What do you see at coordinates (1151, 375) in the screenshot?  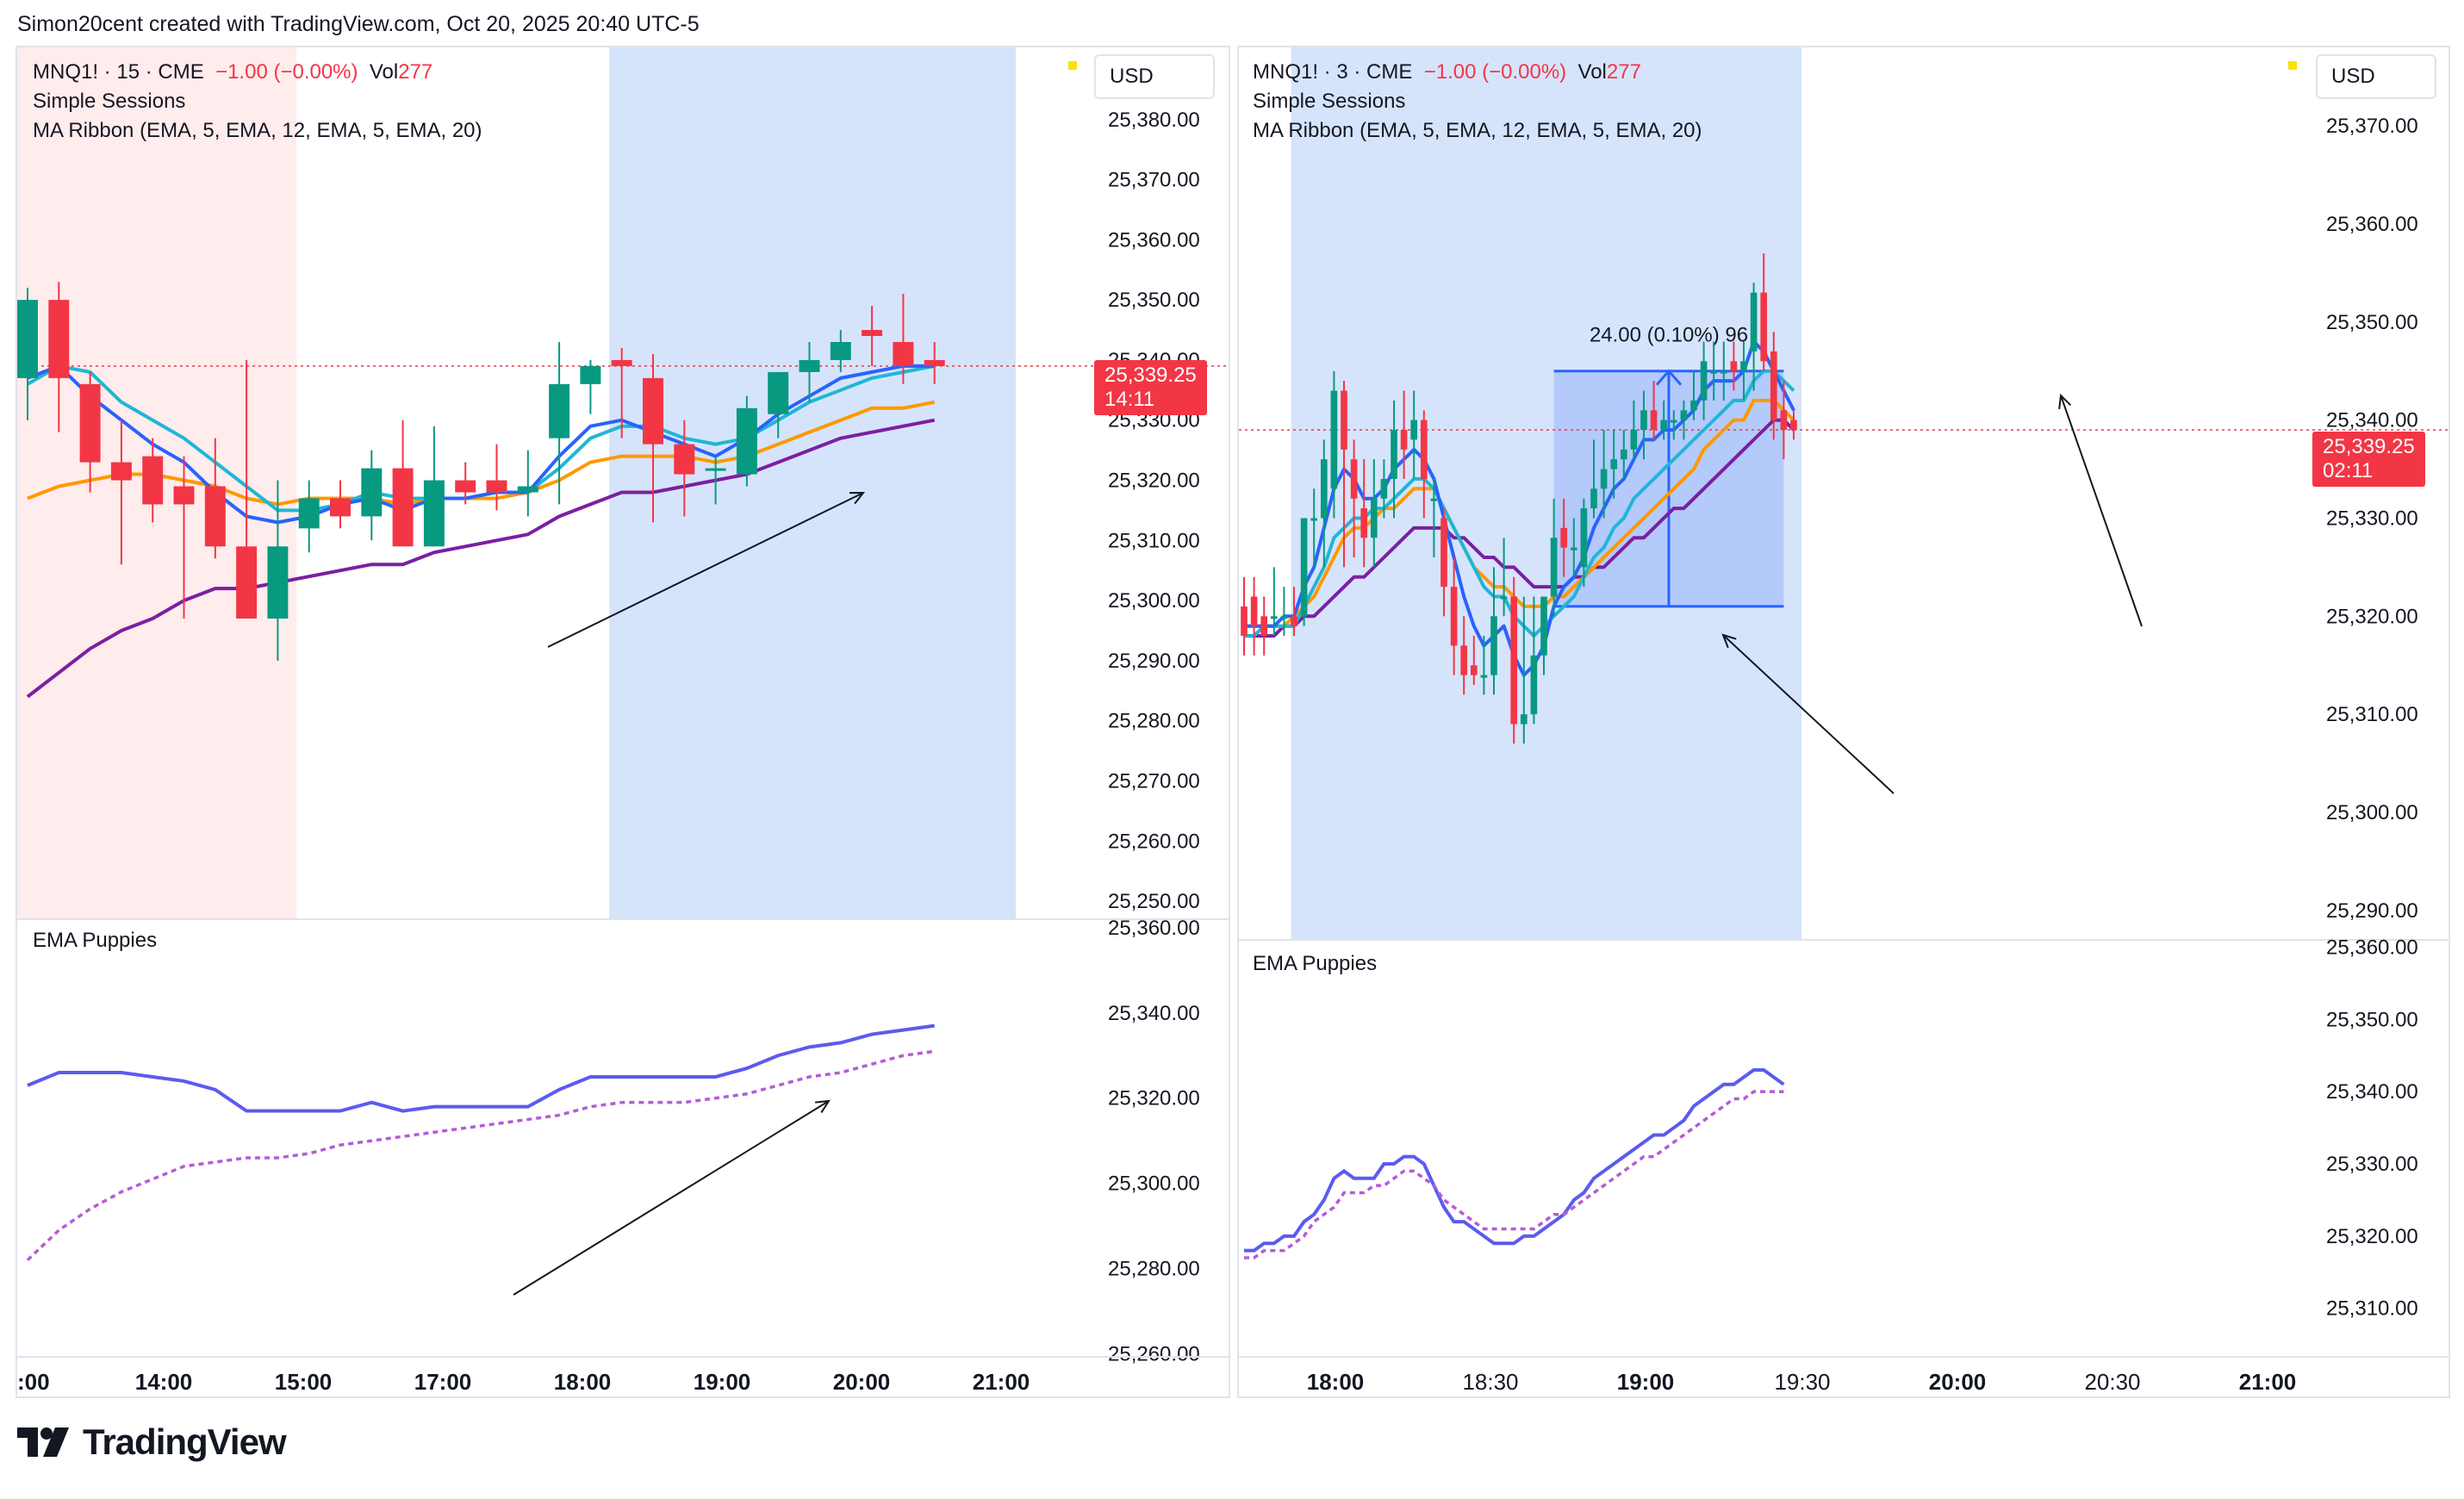 I see `last-price: 25,339.25` at bounding box center [1151, 375].